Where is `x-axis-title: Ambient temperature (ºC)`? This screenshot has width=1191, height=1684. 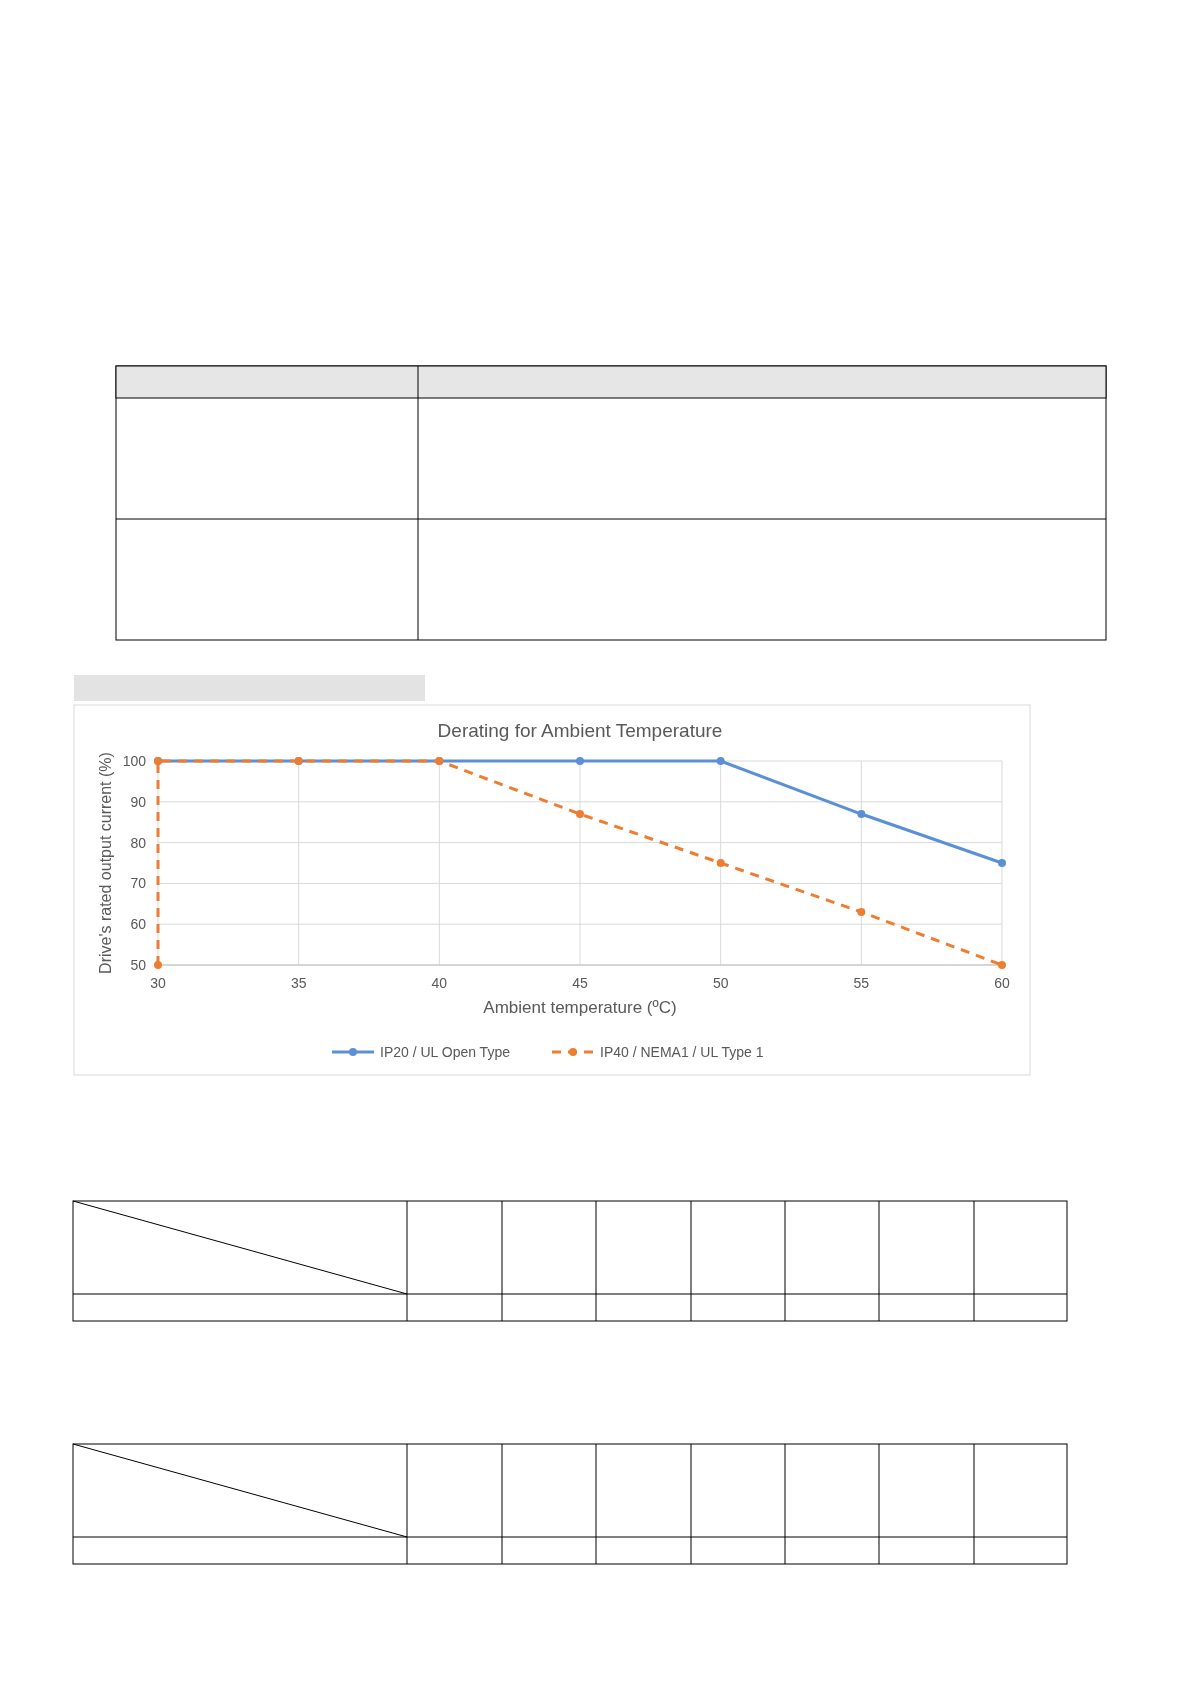
x-axis-title: Ambient temperature (ºC) is located at coordinates (580, 1007).